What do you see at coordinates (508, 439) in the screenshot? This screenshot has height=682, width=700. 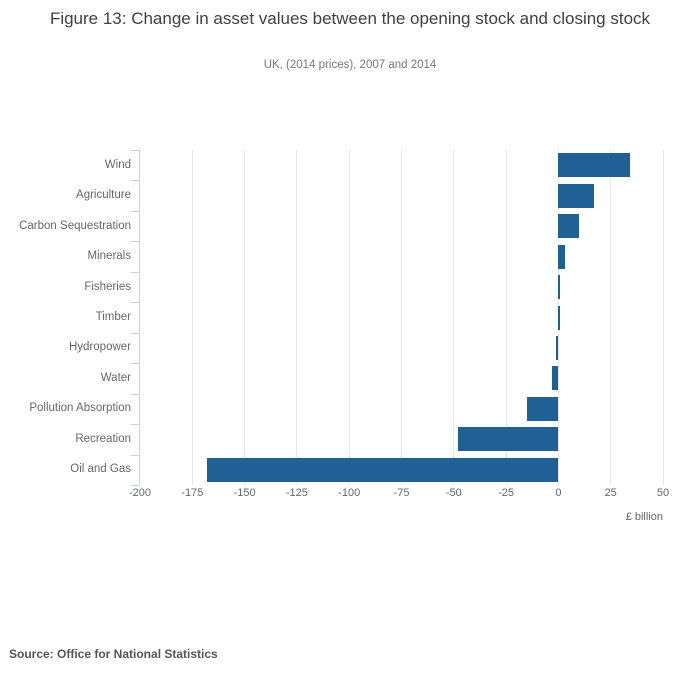 I see `bar-recreation` at bounding box center [508, 439].